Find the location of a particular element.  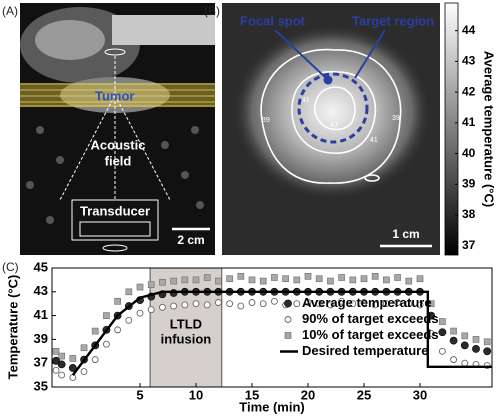

legend-label: 10% of target exceeds is located at coordinates (370, 334).